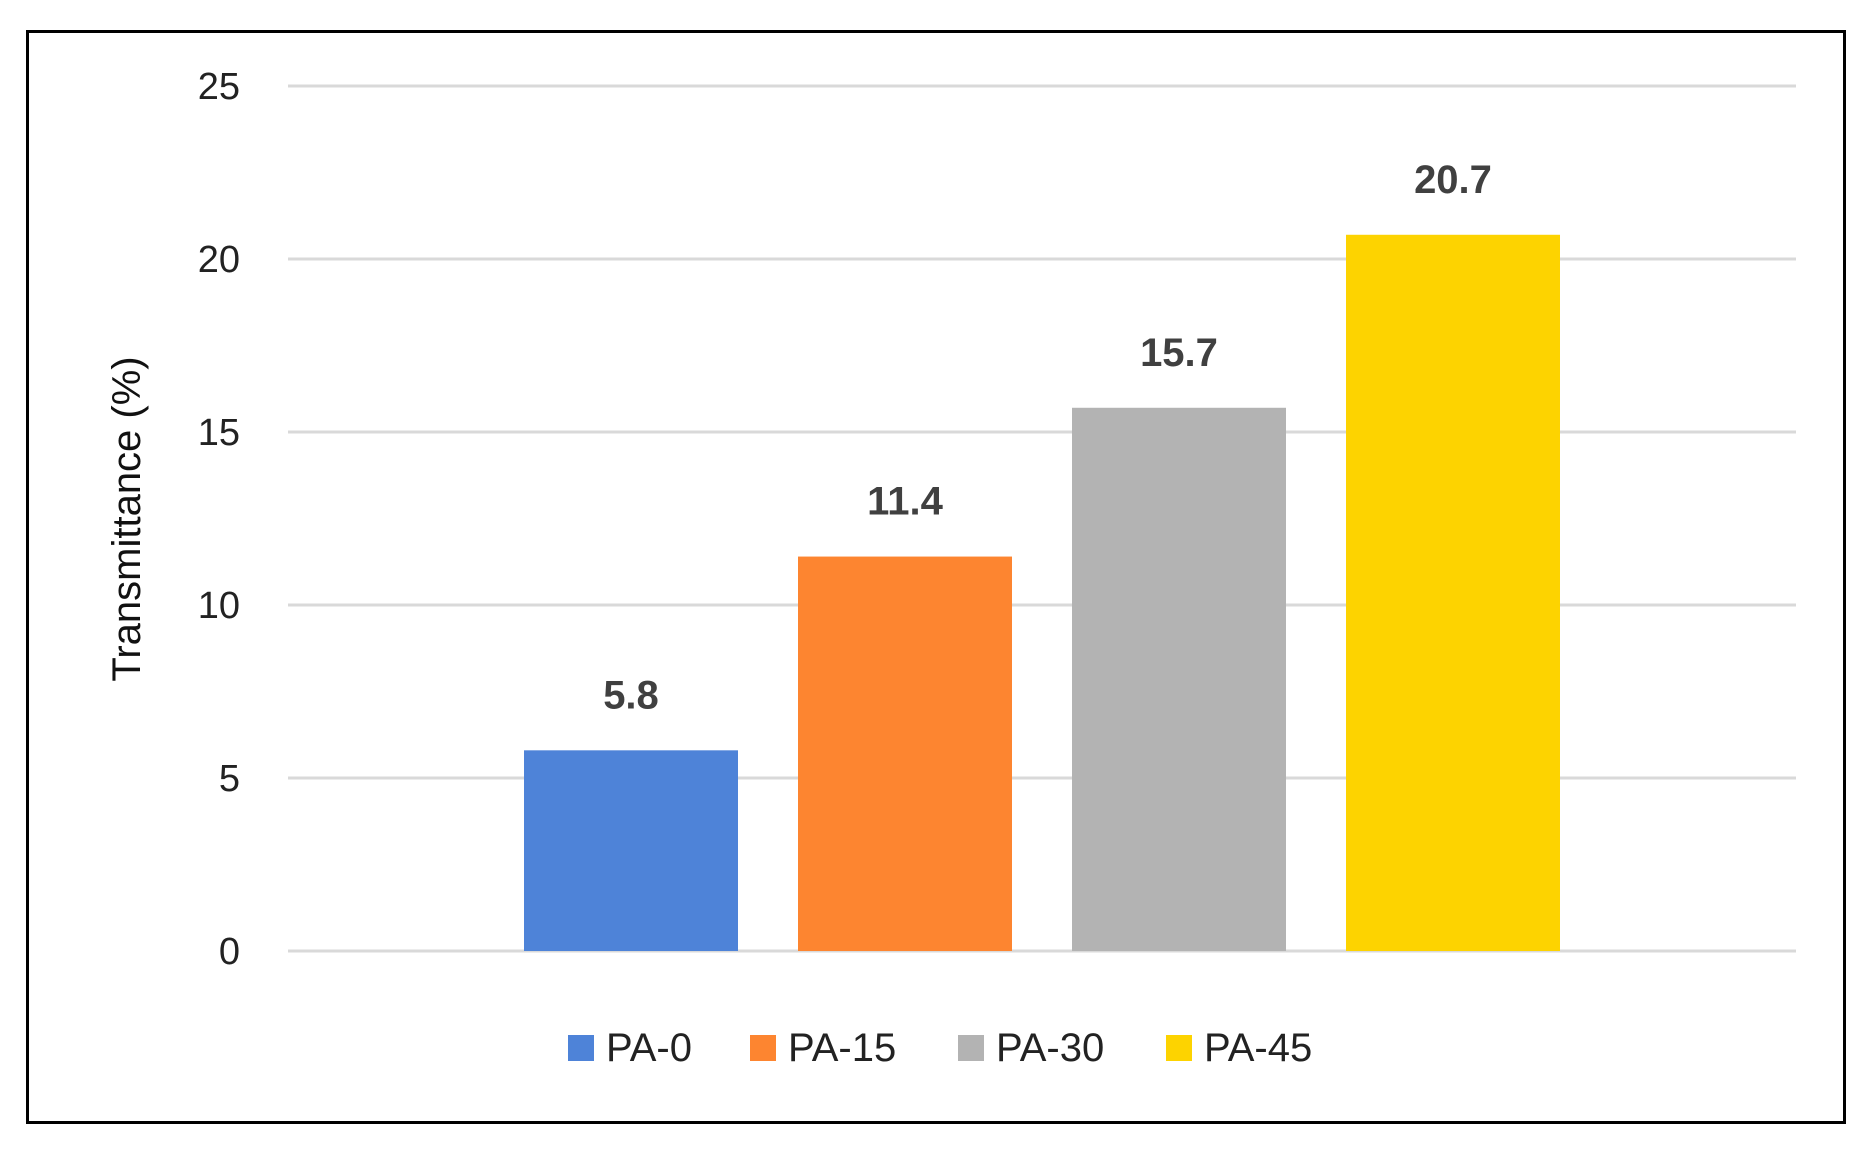  I want to click on legend: PA-0 PA-15 PA-30 PA-45, so click(940, 1048).